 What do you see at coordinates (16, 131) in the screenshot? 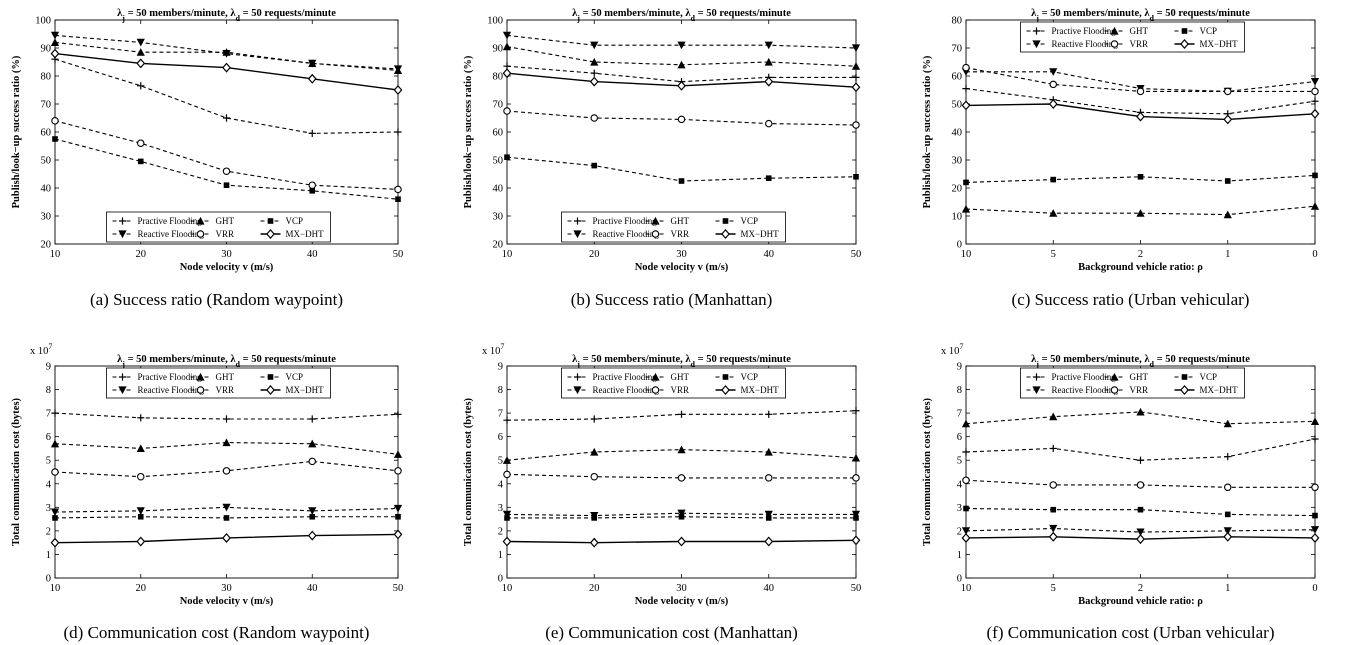
I see `y-axis-label: Publish/look−up success ratio (%)` at bounding box center [16, 131].